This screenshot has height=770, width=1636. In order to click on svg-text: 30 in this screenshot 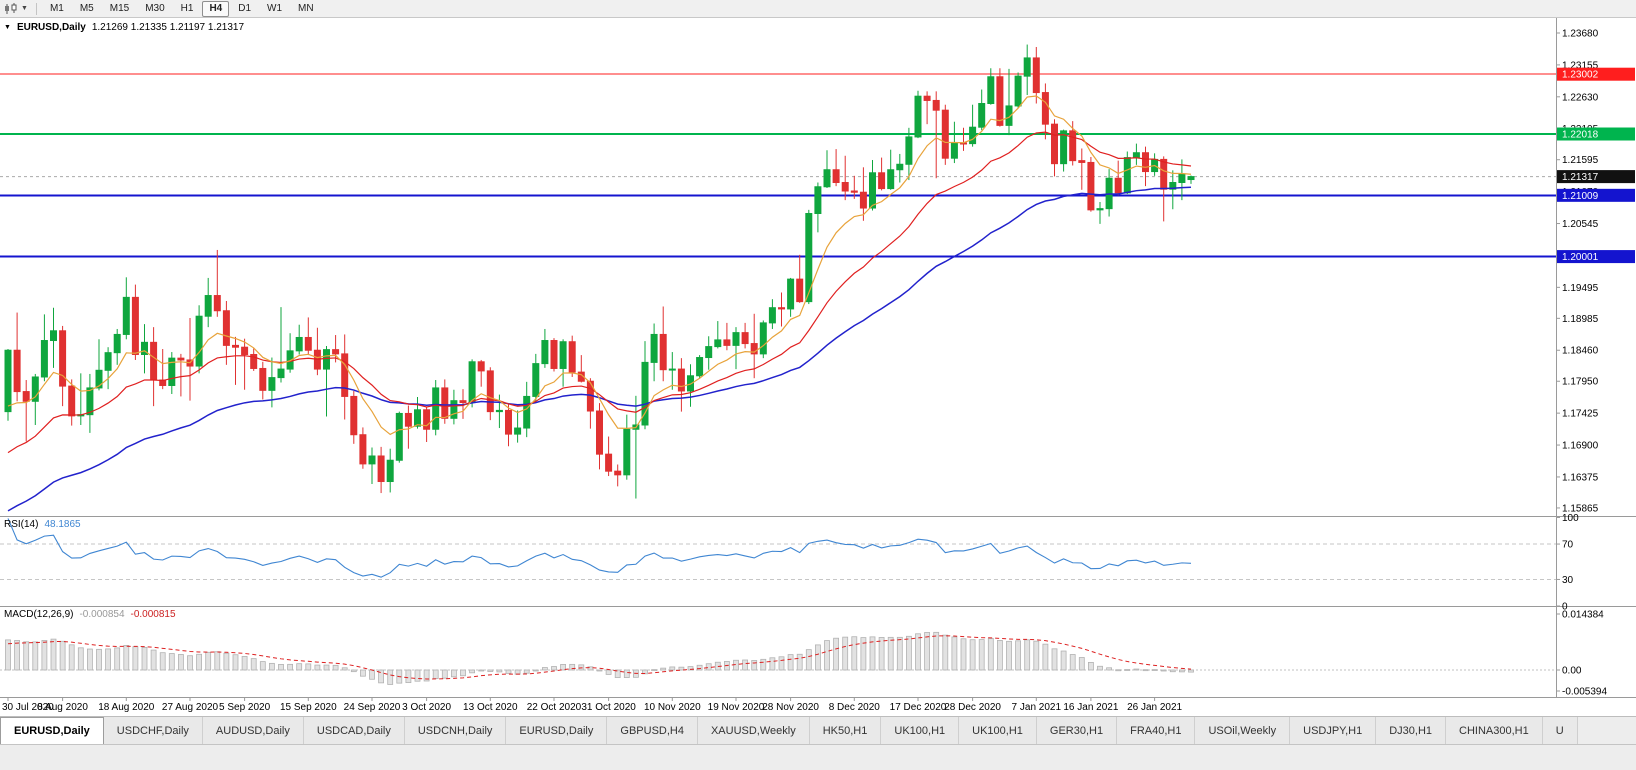, I will do `click(1568, 580)`.